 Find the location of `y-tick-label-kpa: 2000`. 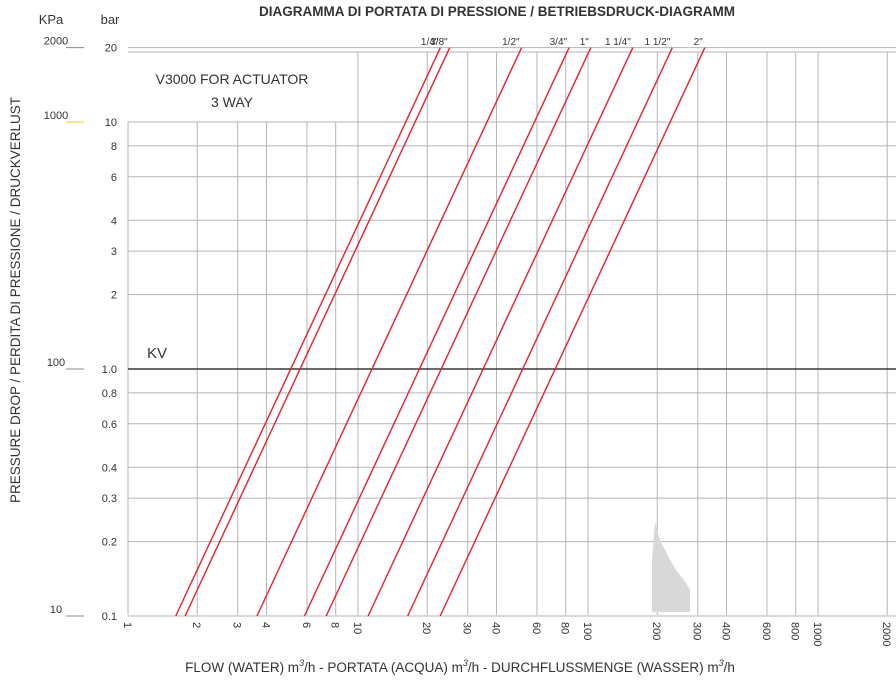

y-tick-label-kpa: 2000 is located at coordinates (56, 42).